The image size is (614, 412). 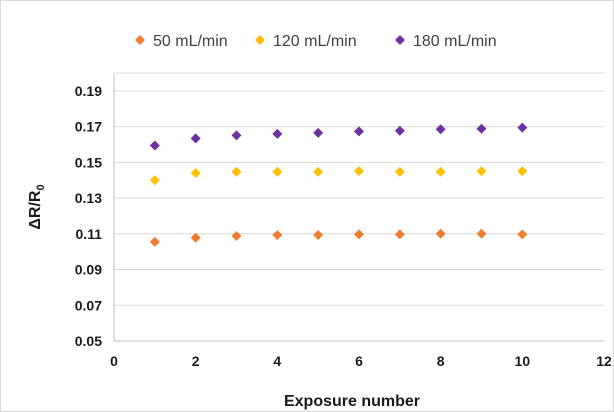 What do you see at coordinates (35, 210) in the screenshot?
I see `y-axis-title-main: ΔR/R` at bounding box center [35, 210].